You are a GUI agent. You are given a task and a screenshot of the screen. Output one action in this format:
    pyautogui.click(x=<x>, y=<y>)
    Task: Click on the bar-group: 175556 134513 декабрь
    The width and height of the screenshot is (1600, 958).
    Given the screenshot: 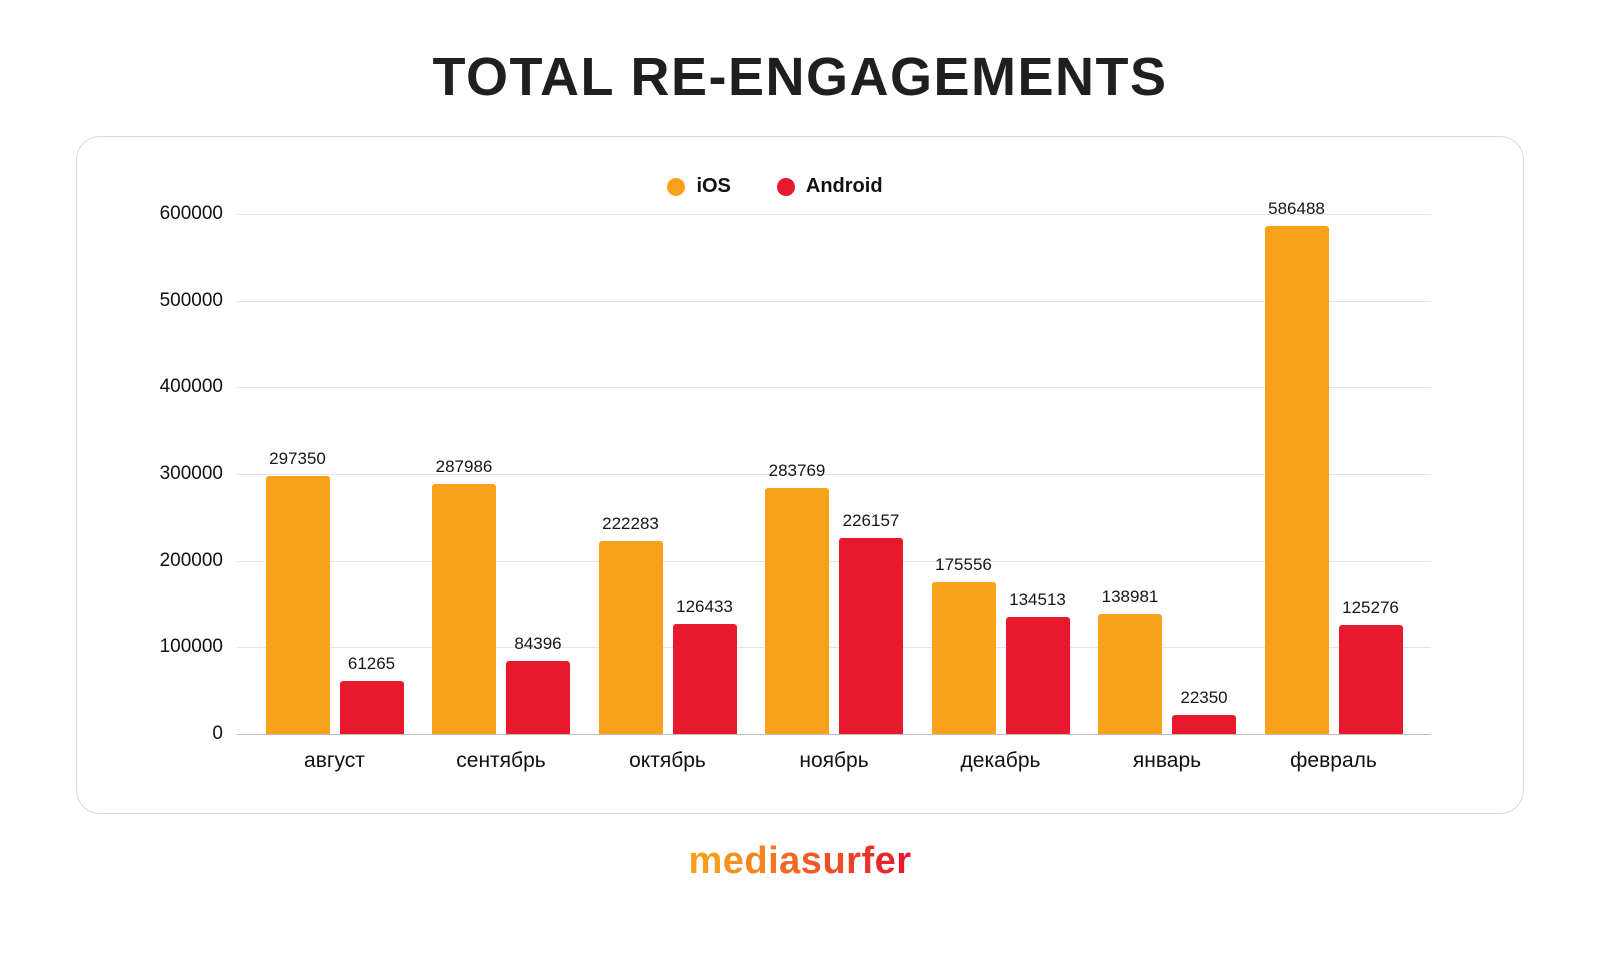 What is the action you would take?
    pyautogui.click(x=1000, y=493)
    